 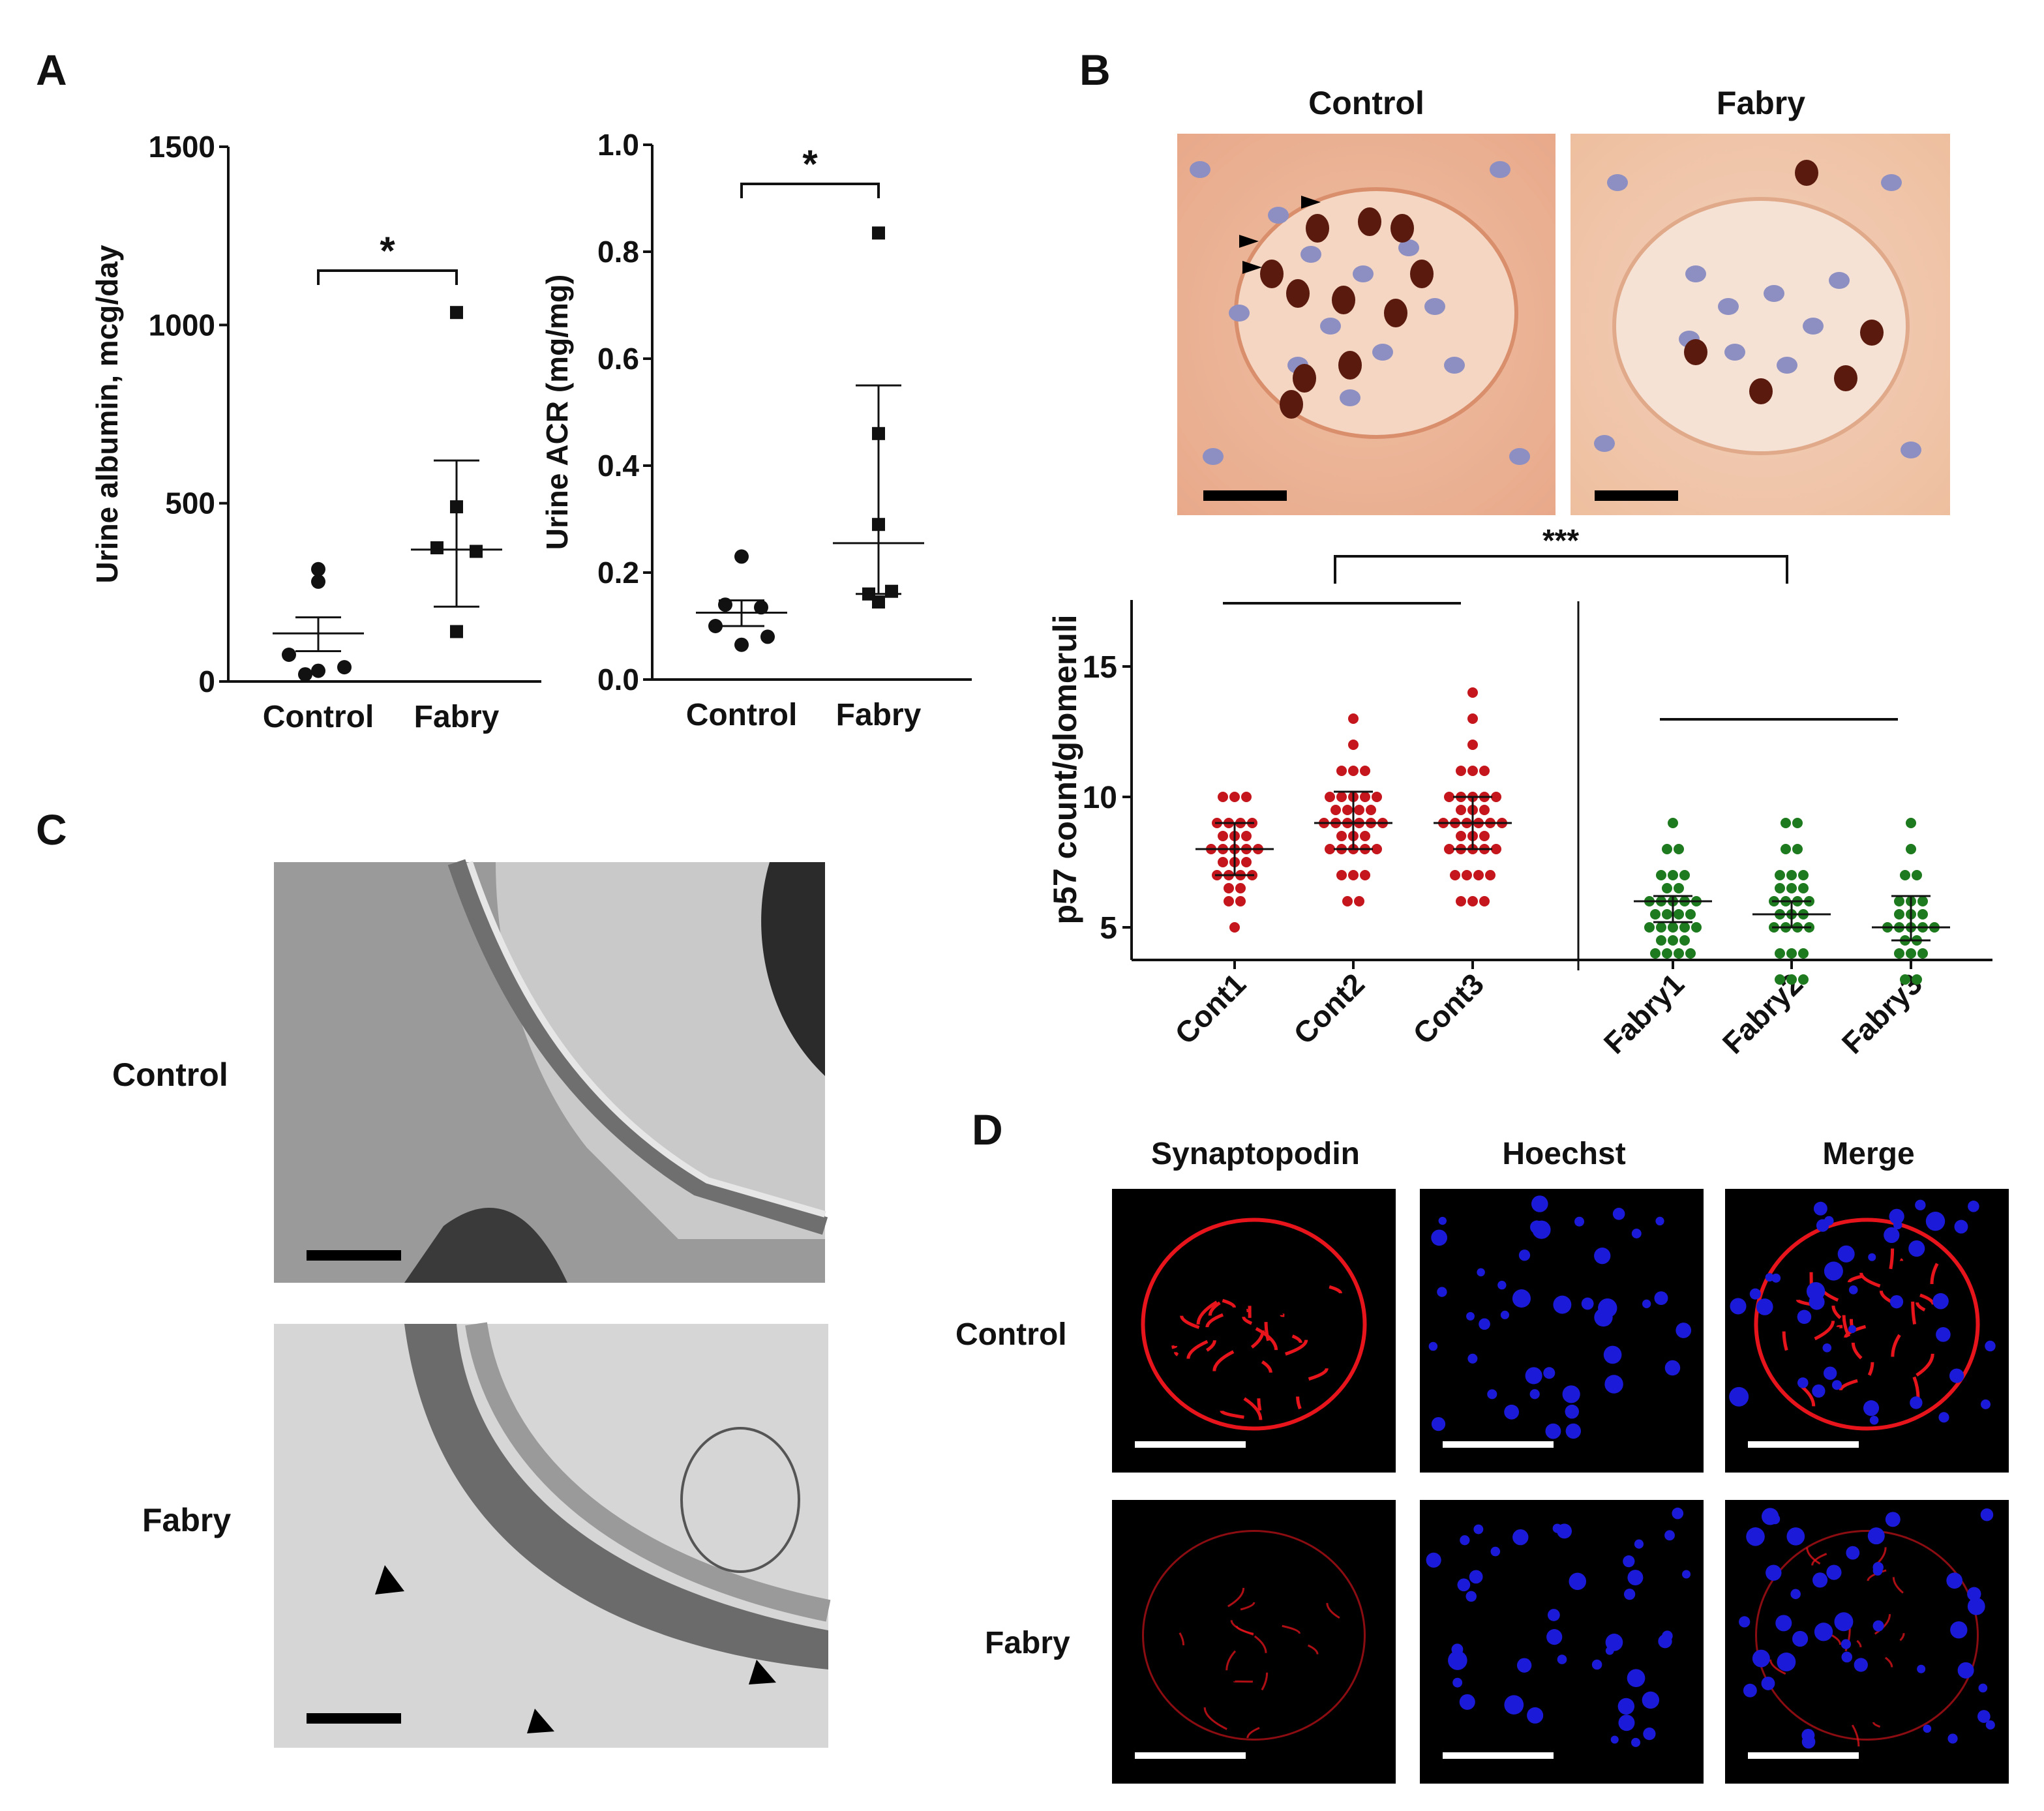 I want to click on x-tick-label: Cont3, so click(x=1448, y=1009).